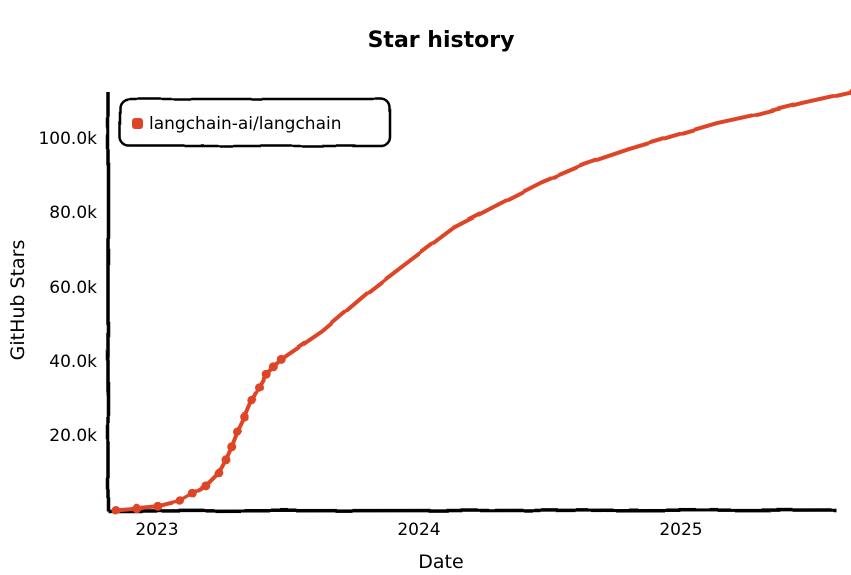 The width and height of the screenshot is (851, 575). I want to click on legend: langchain-ai/langchain, so click(255, 122).